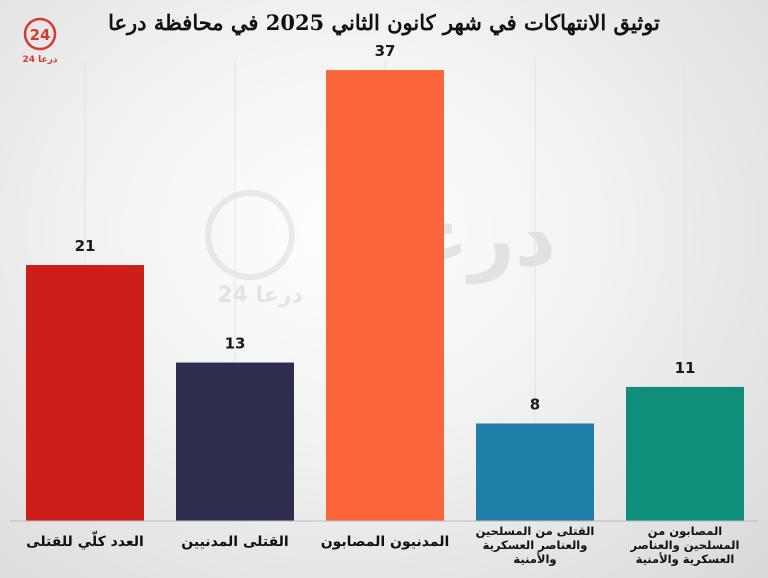 The height and width of the screenshot is (578, 768). What do you see at coordinates (235, 344) in the screenshot?
I see `value-label-2: 13` at bounding box center [235, 344].